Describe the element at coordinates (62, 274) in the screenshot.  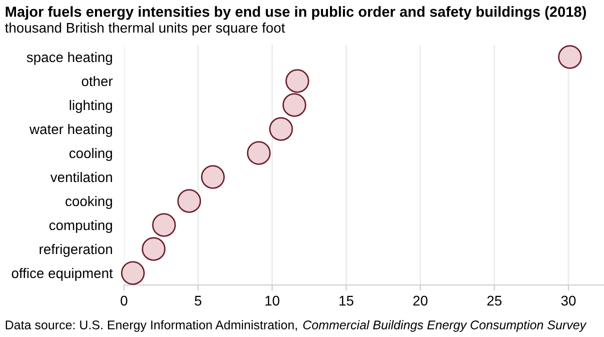
I see `y-tick-label: office equipment` at that location.